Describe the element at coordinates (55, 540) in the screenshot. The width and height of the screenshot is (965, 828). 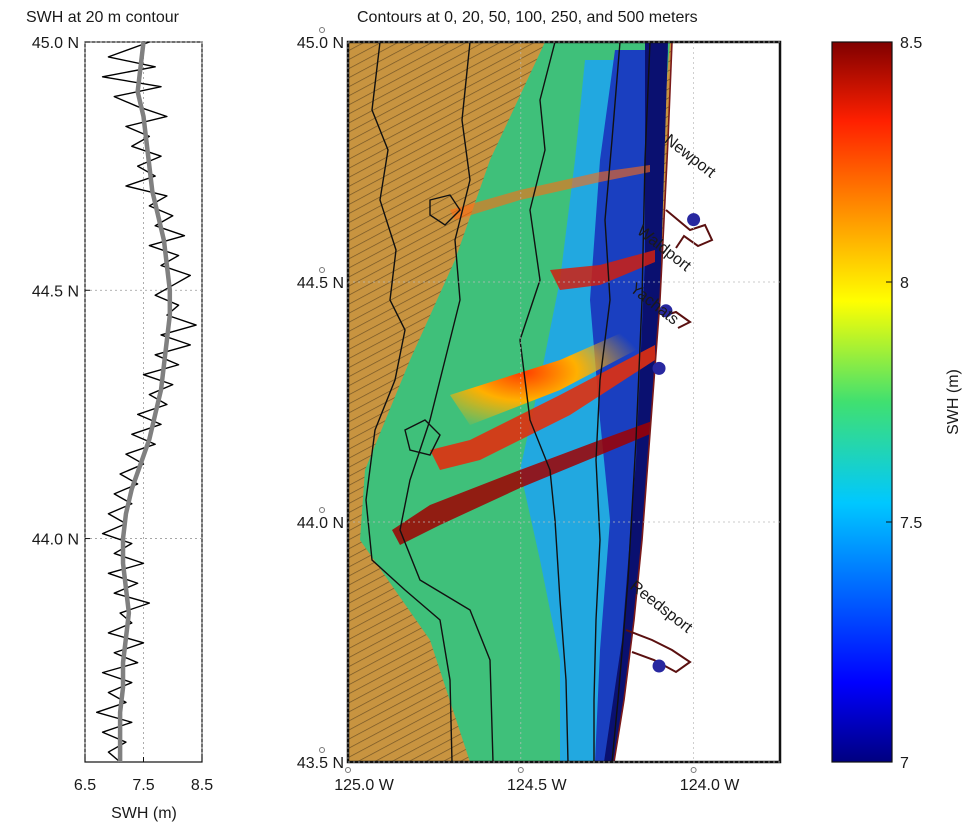
I see `line-y-tick-label: 44.0 N` at that location.